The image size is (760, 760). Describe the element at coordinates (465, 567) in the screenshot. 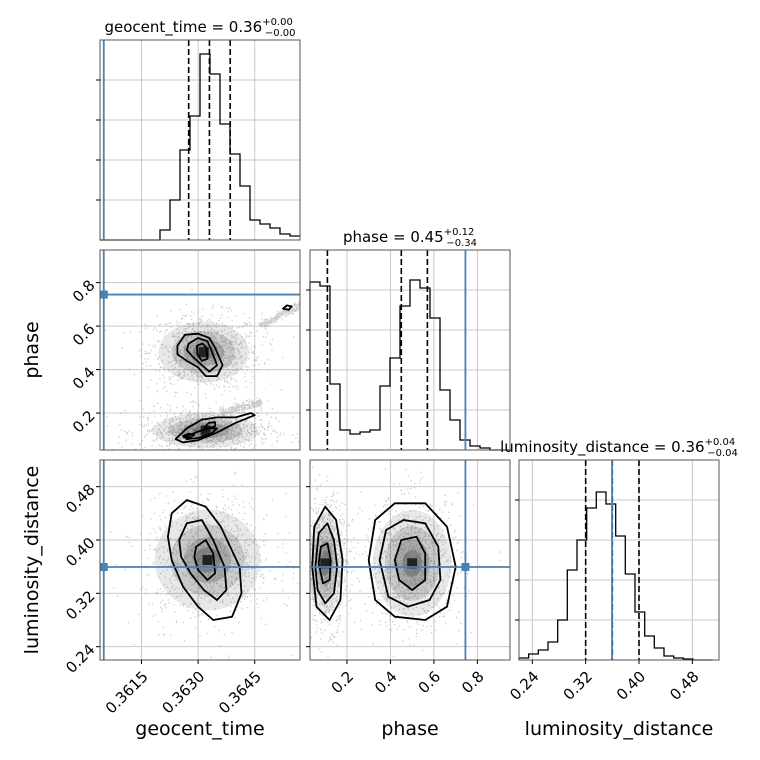

I see `joint-phase-luminosity_distance-truth-marker` at that location.